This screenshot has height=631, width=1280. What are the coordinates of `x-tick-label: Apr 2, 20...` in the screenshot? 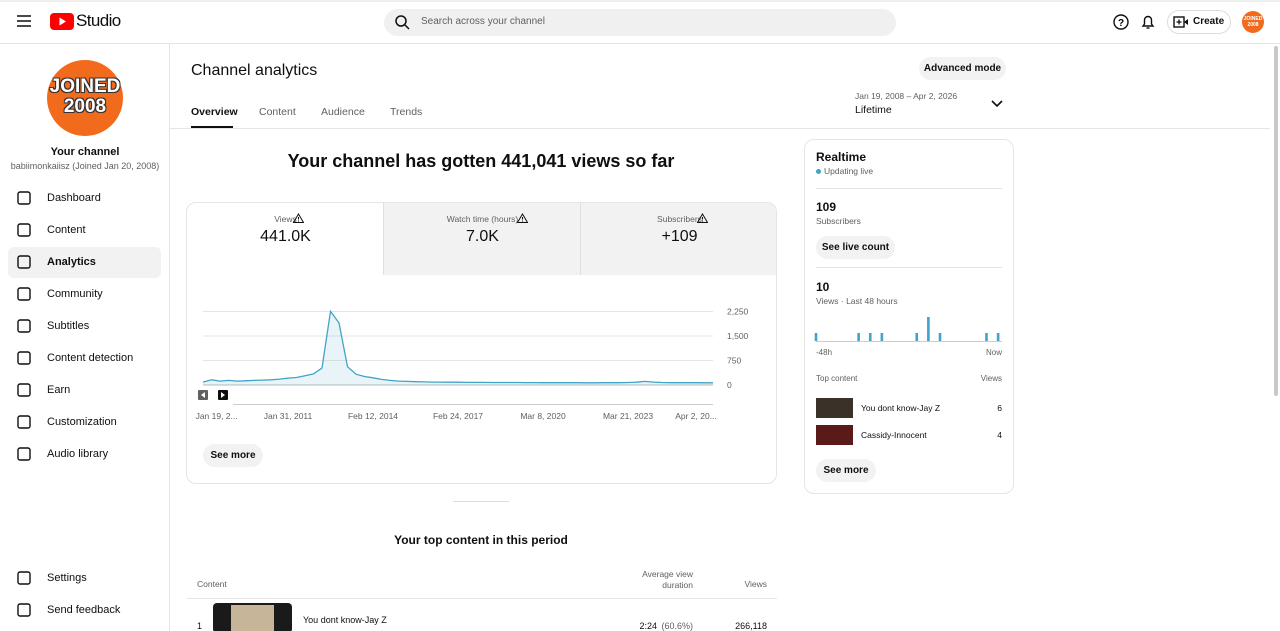 It's located at (696, 416).